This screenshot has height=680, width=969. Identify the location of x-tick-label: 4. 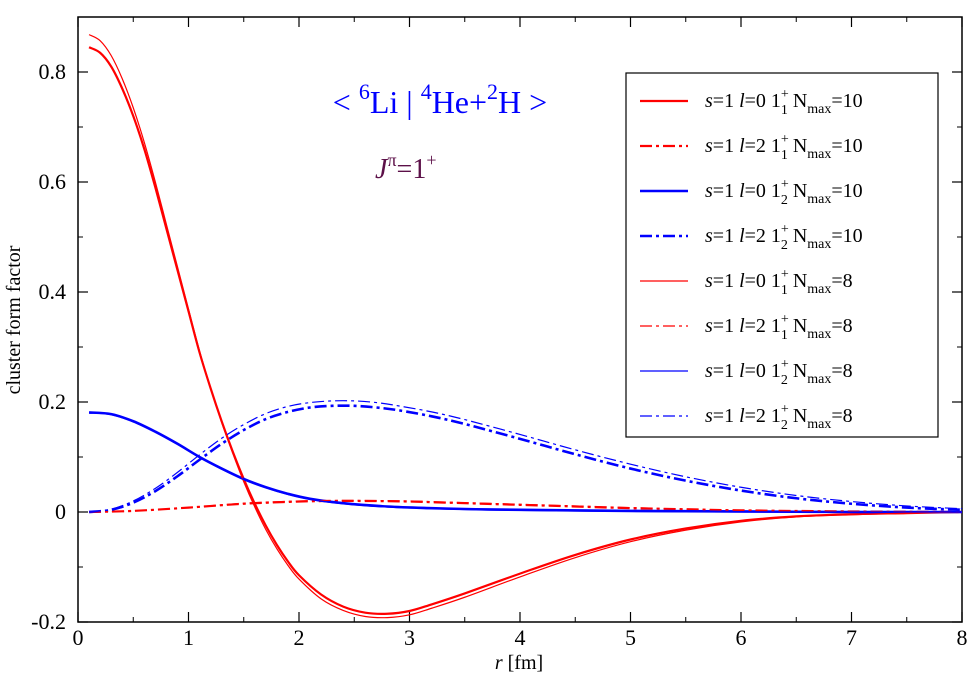
(520, 637).